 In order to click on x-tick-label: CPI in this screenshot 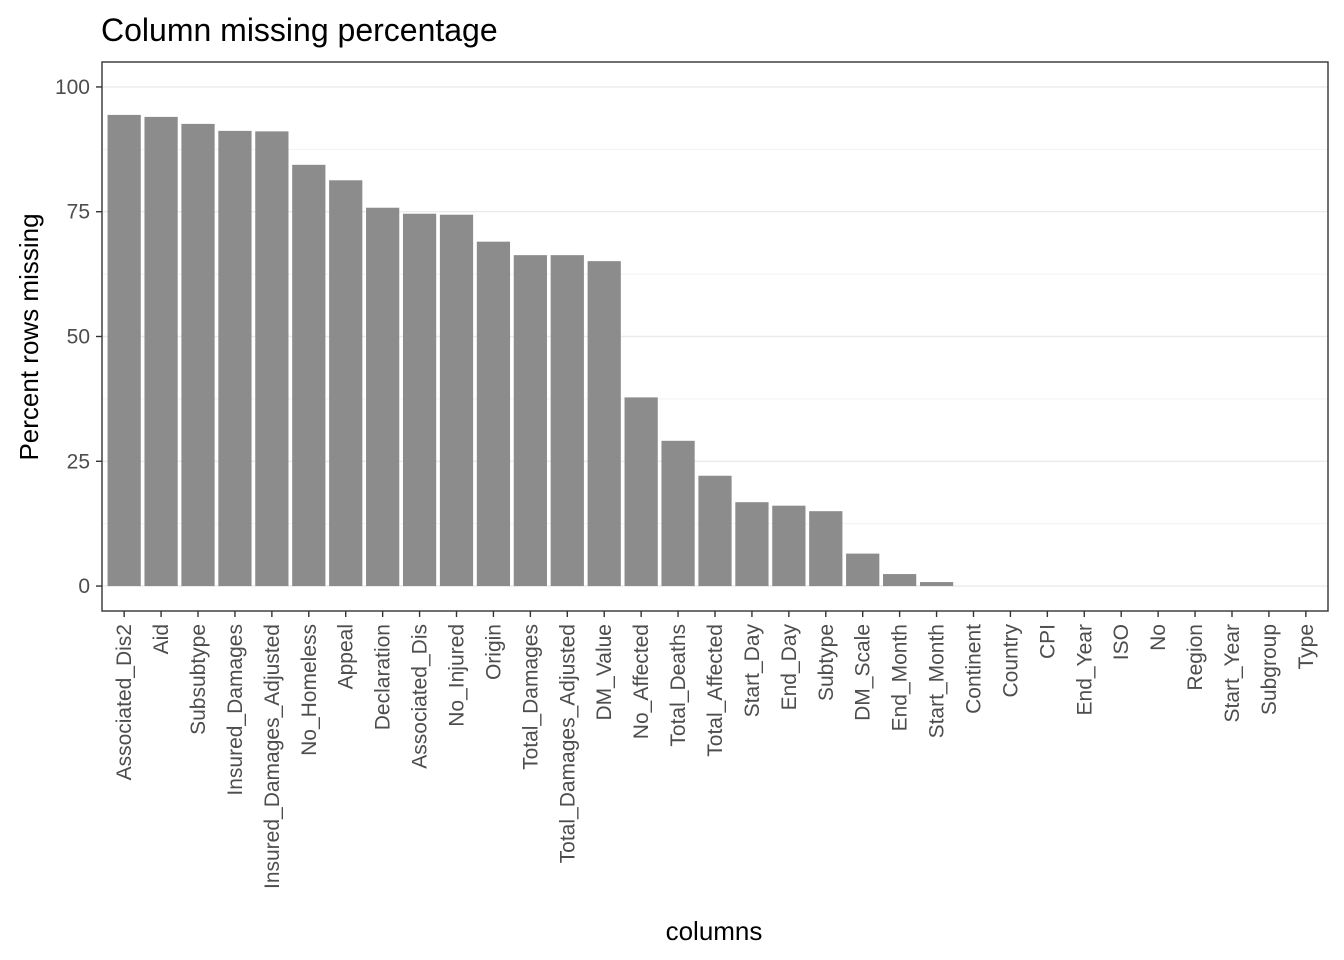, I will do `click(1047, 641)`.